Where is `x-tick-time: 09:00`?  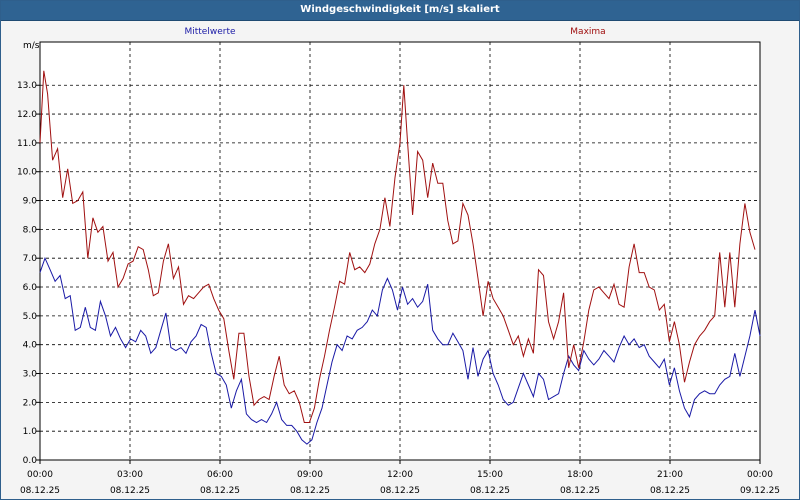
x-tick-time: 09:00 is located at coordinates (310, 475).